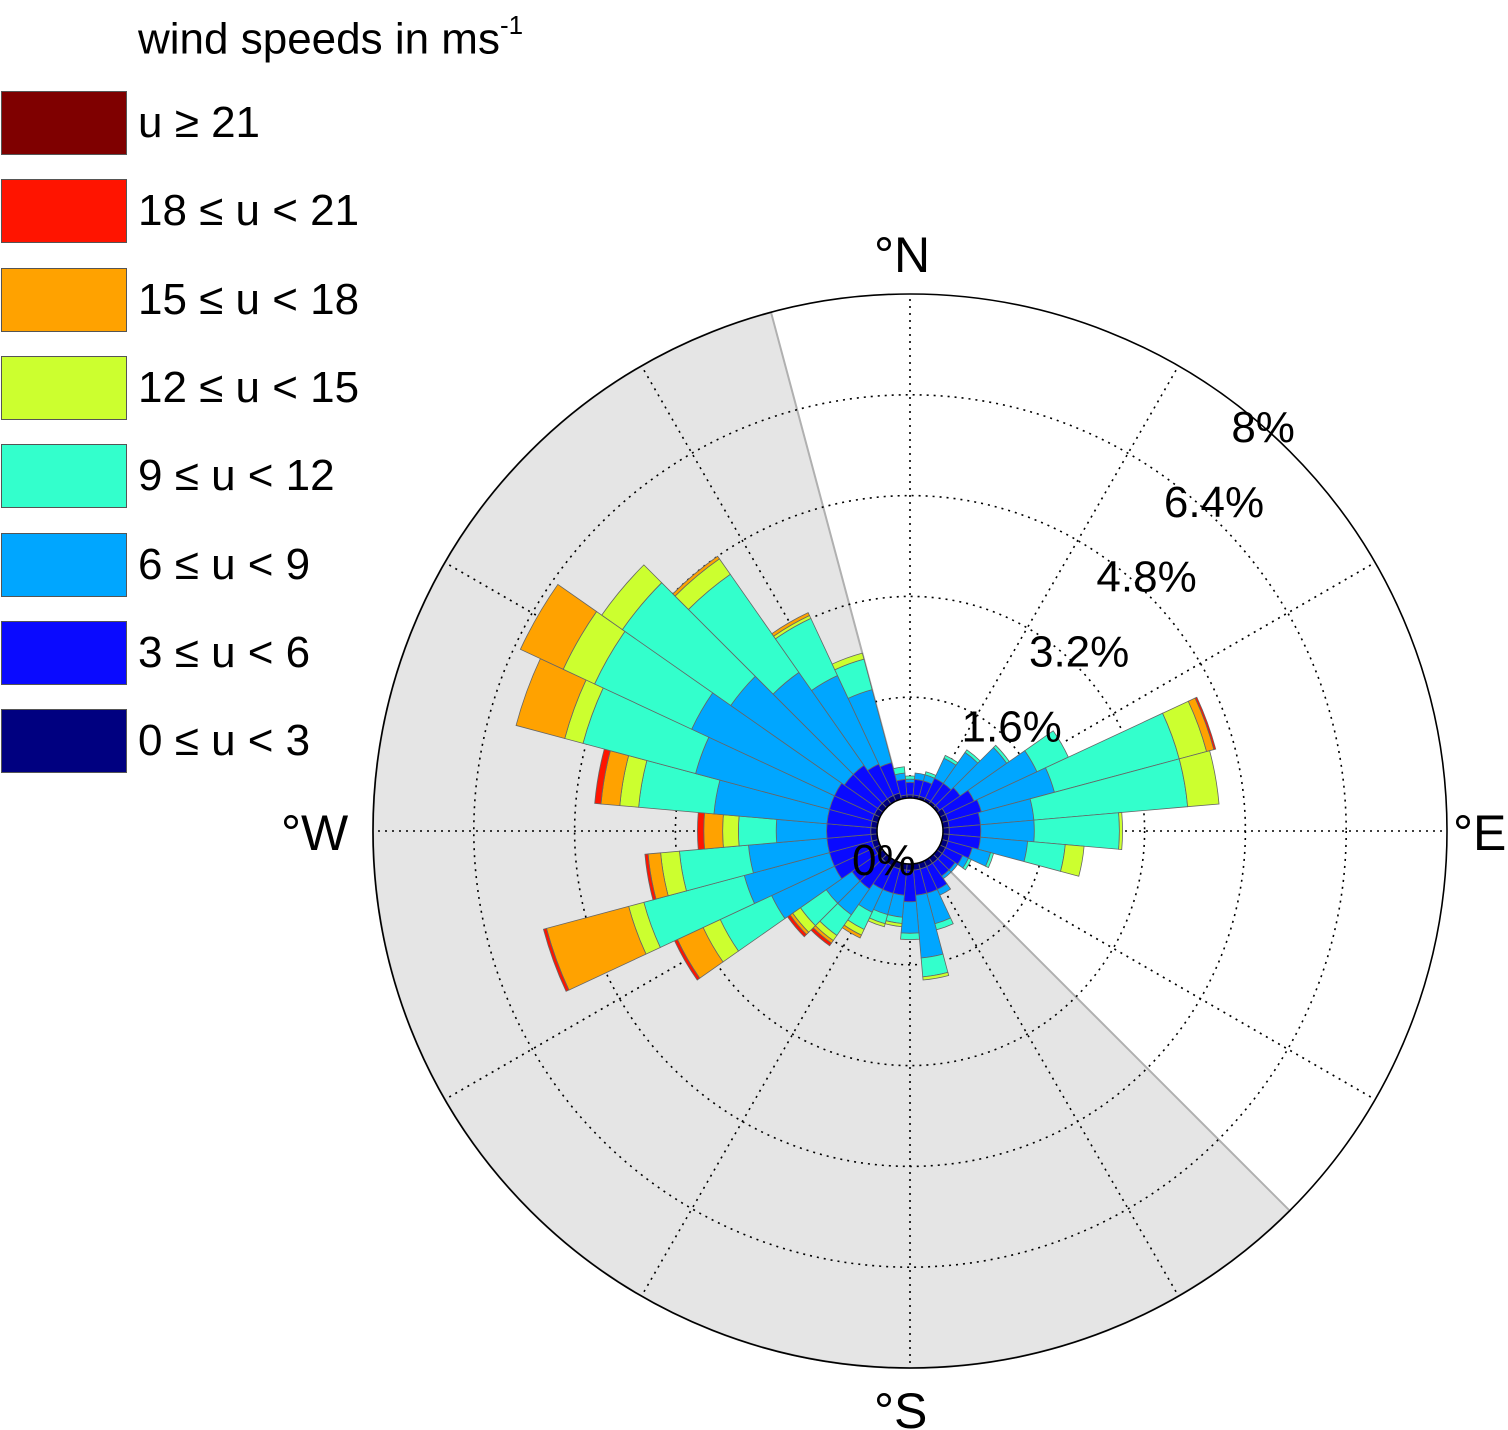 Image resolution: width=1508 pixels, height=1430 pixels. Describe the element at coordinates (224, 741) in the screenshot. I see `legend-label: 0 ≤ u < 3` at that location.